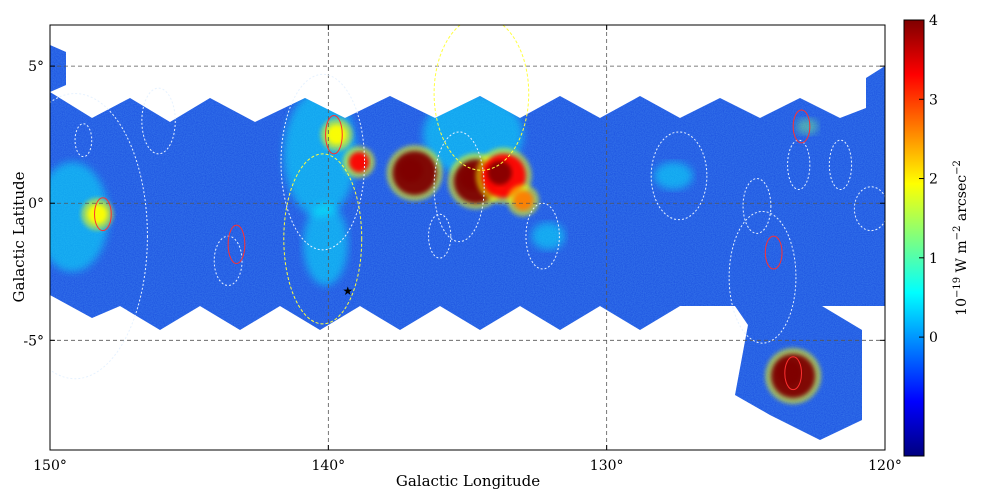 This screenshot has height=500, width=1000. Describe the element at coordinates (962, 307) in the screenshot. I see `cbar-label-base: 10` at that location.